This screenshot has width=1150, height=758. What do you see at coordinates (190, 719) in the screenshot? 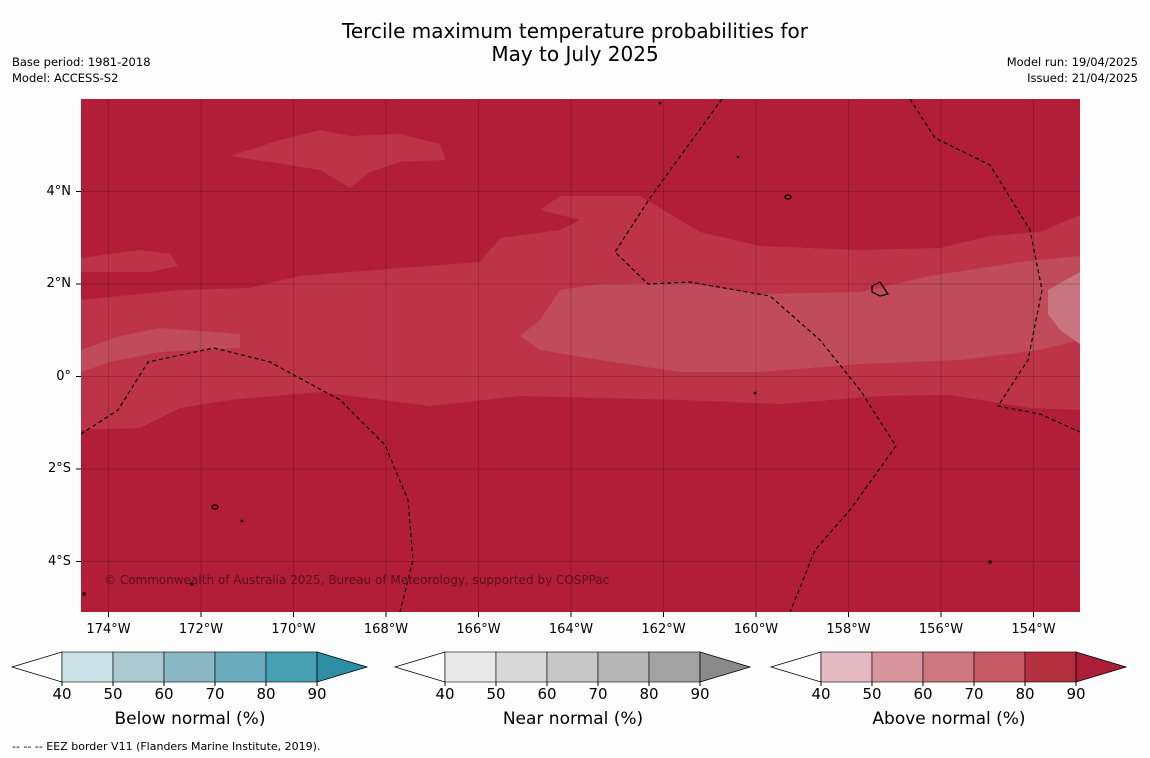
I see `colorbar-label-below: Below normal (%)` at bounding box center [190, 719].